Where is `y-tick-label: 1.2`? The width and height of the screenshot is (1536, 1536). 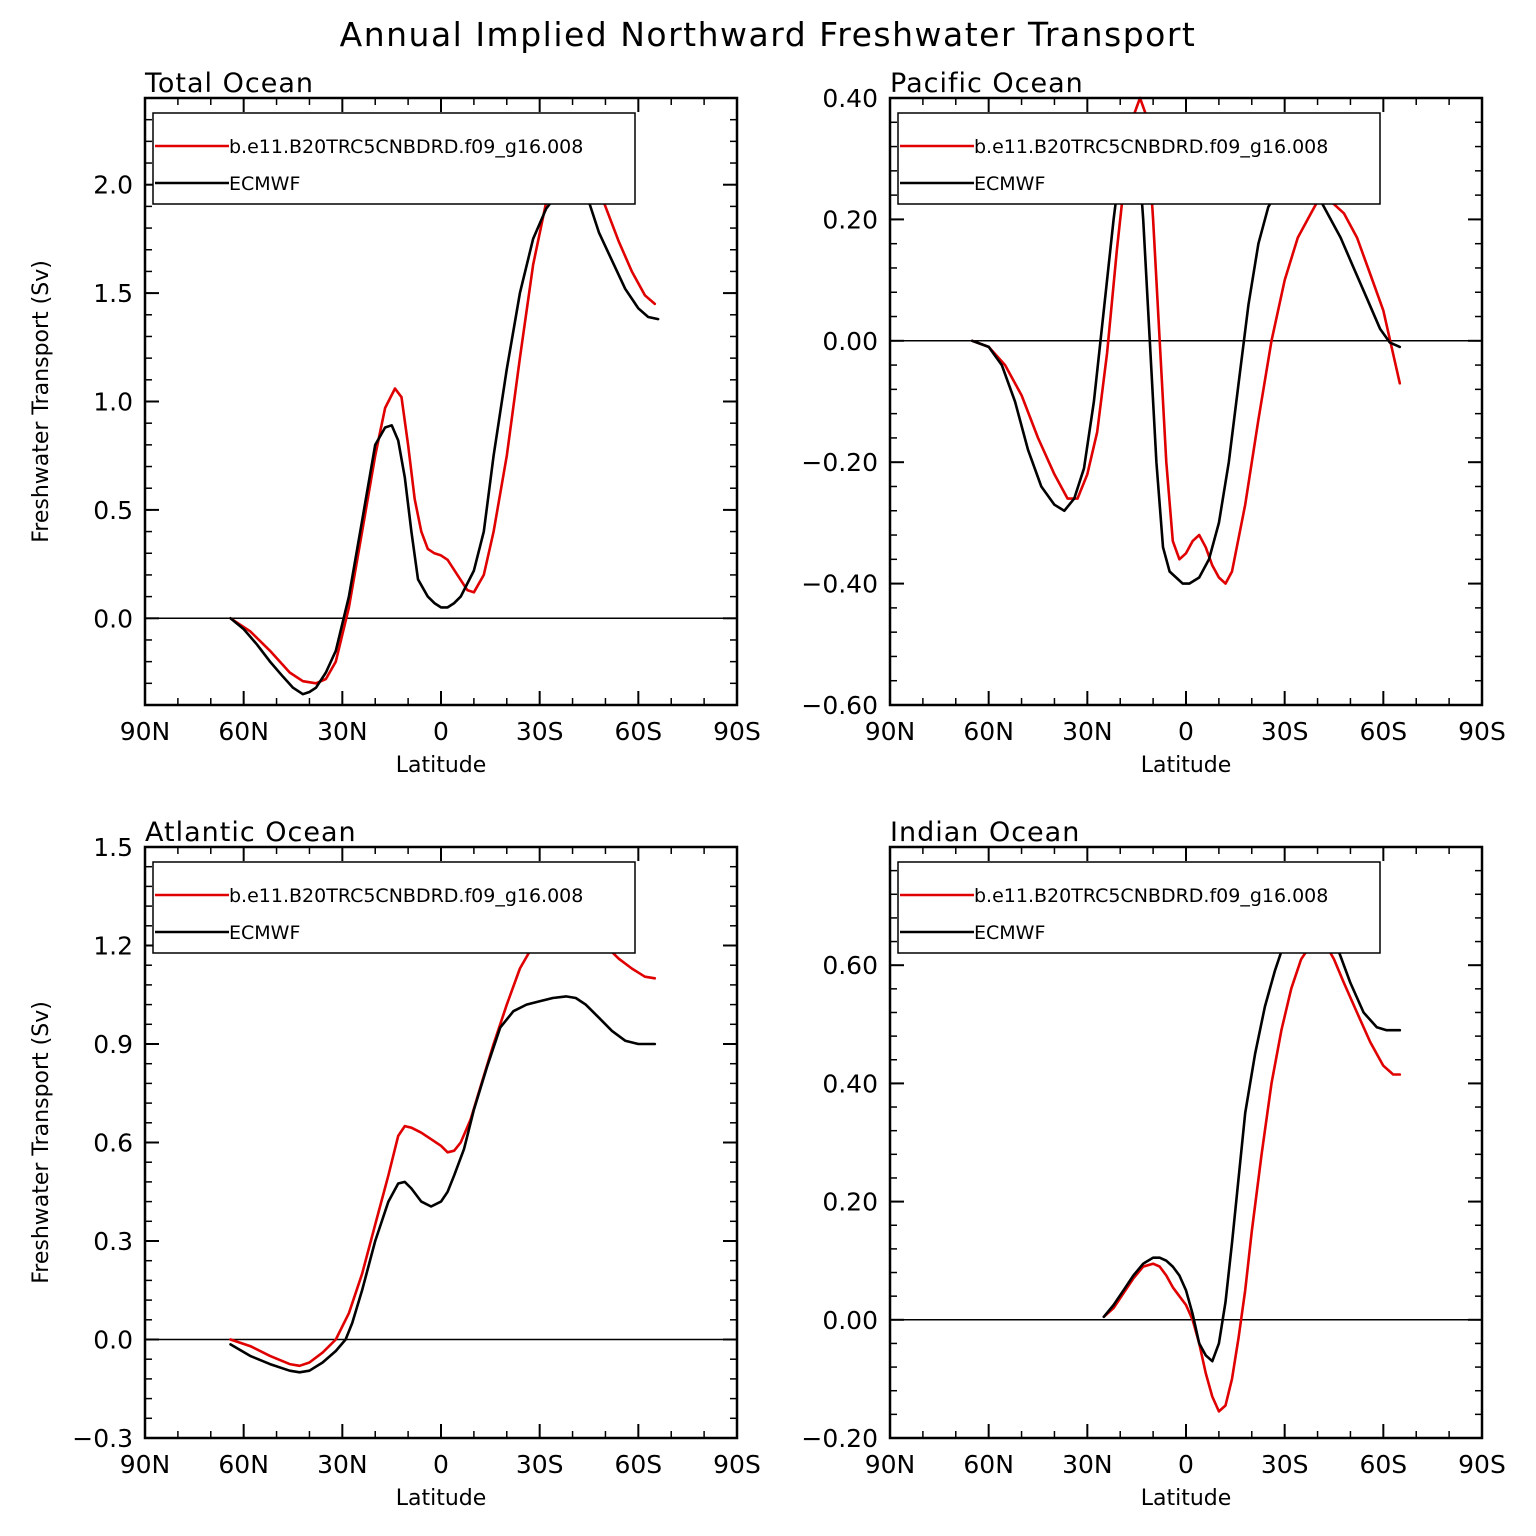 y-tick-label: 1.2 is located at coordinates (113, 946).